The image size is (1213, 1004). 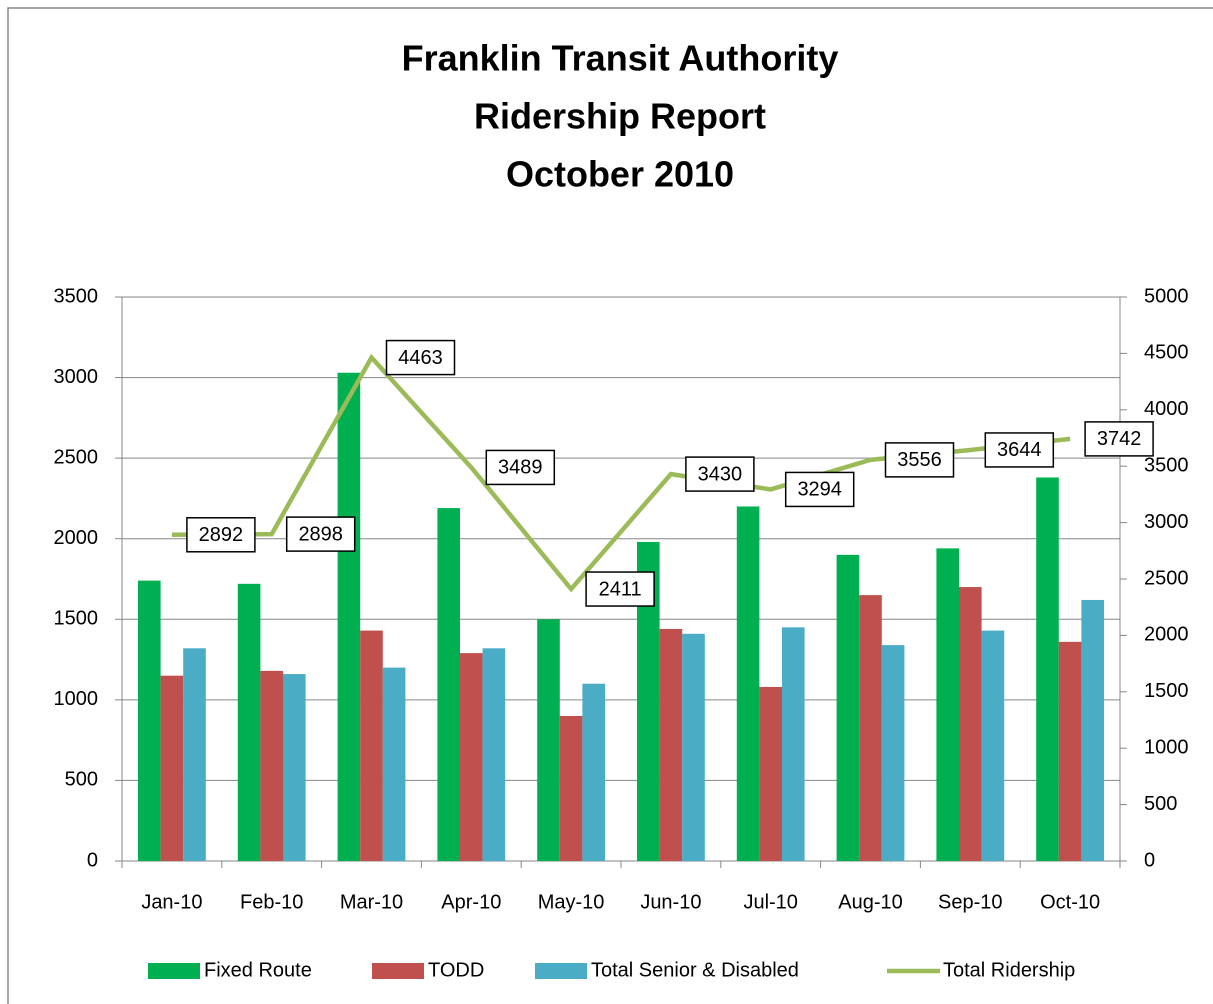 What do you see at coordinates (456, 970) in the screenshot?
I see `legend-label: TODD` at bounding box center [456, 970].